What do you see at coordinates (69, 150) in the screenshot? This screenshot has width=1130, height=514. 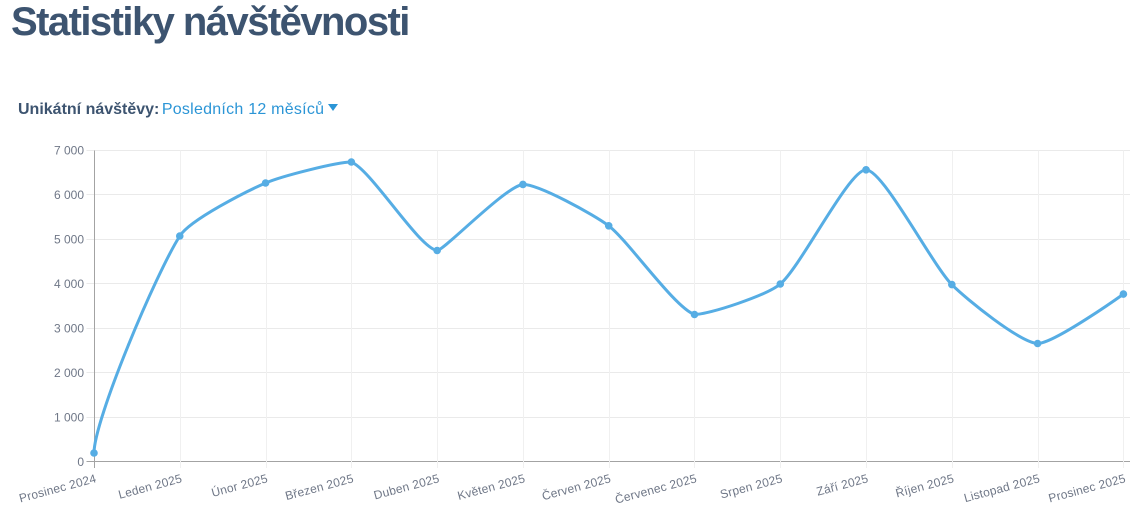 I see `svg-text: 7 000` at bounding box center [69, 150].